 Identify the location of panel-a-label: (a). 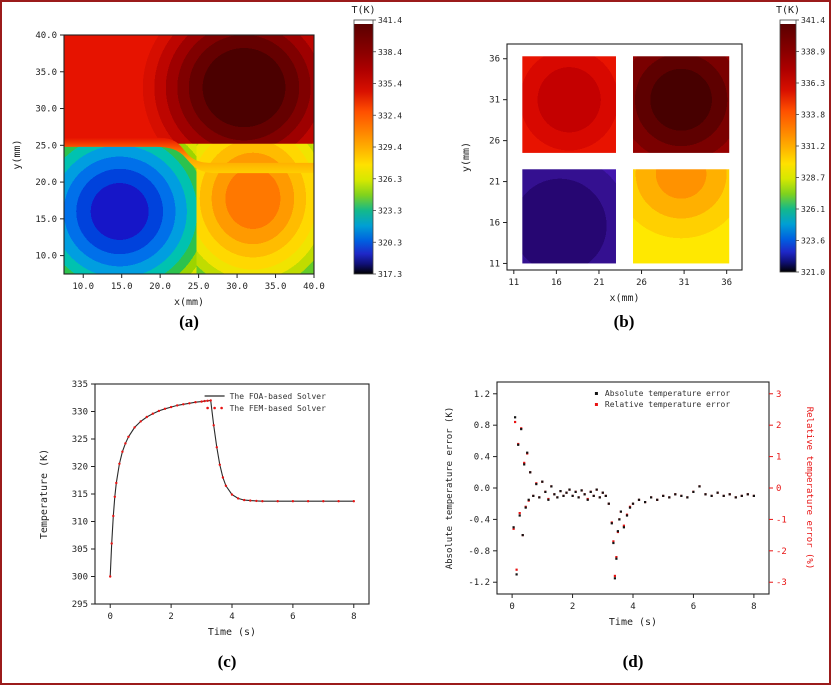
(189, 321).